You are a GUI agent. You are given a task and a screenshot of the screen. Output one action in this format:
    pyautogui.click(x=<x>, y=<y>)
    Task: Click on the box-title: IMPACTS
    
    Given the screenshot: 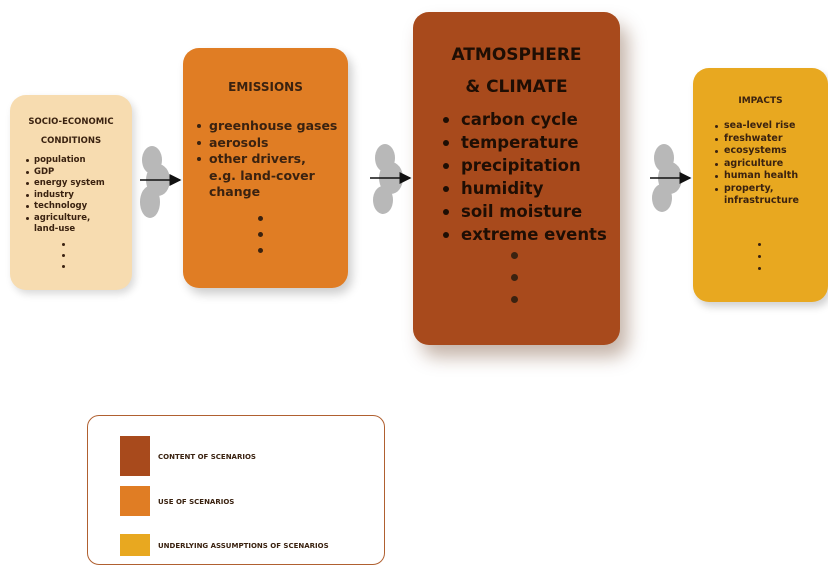 What is the action you would take?
    pyautogui.click(x=760, y=101)
    